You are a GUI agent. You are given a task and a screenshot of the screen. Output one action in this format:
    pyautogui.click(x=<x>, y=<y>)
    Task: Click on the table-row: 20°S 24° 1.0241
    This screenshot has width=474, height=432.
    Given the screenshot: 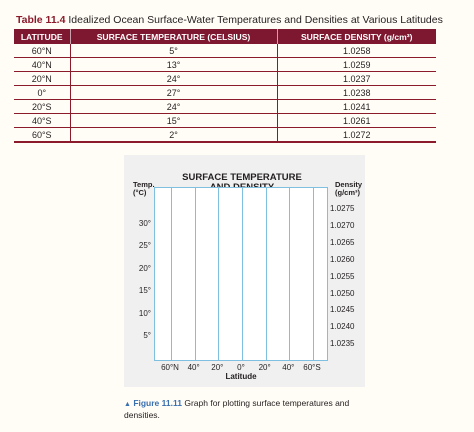 What is the action you would take?
    pyautogui.click(x=225, y=106)
    